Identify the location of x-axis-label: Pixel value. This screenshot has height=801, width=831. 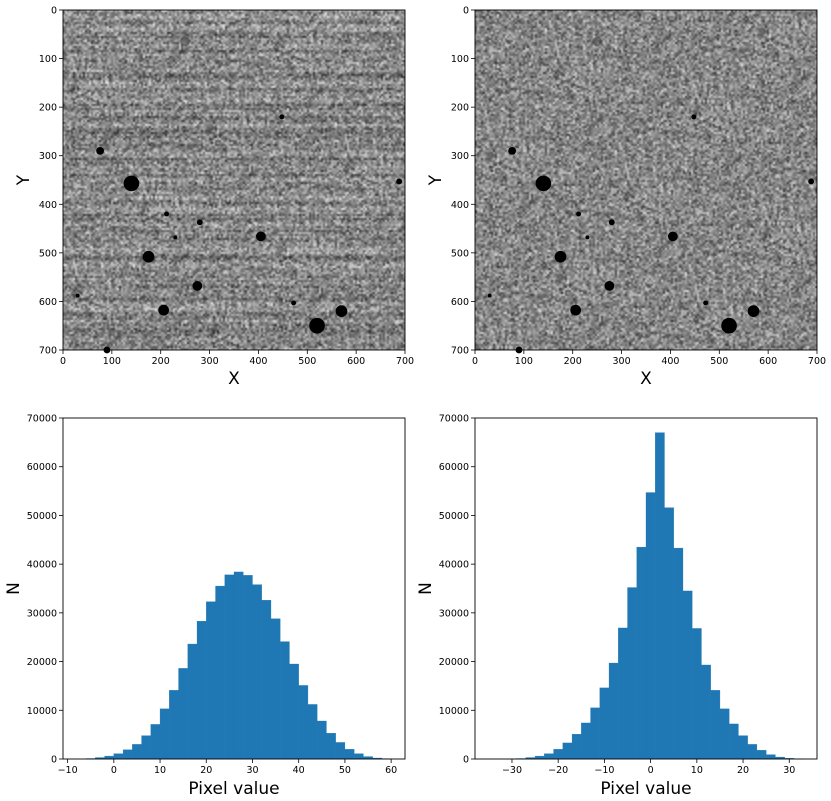
(233, 789).